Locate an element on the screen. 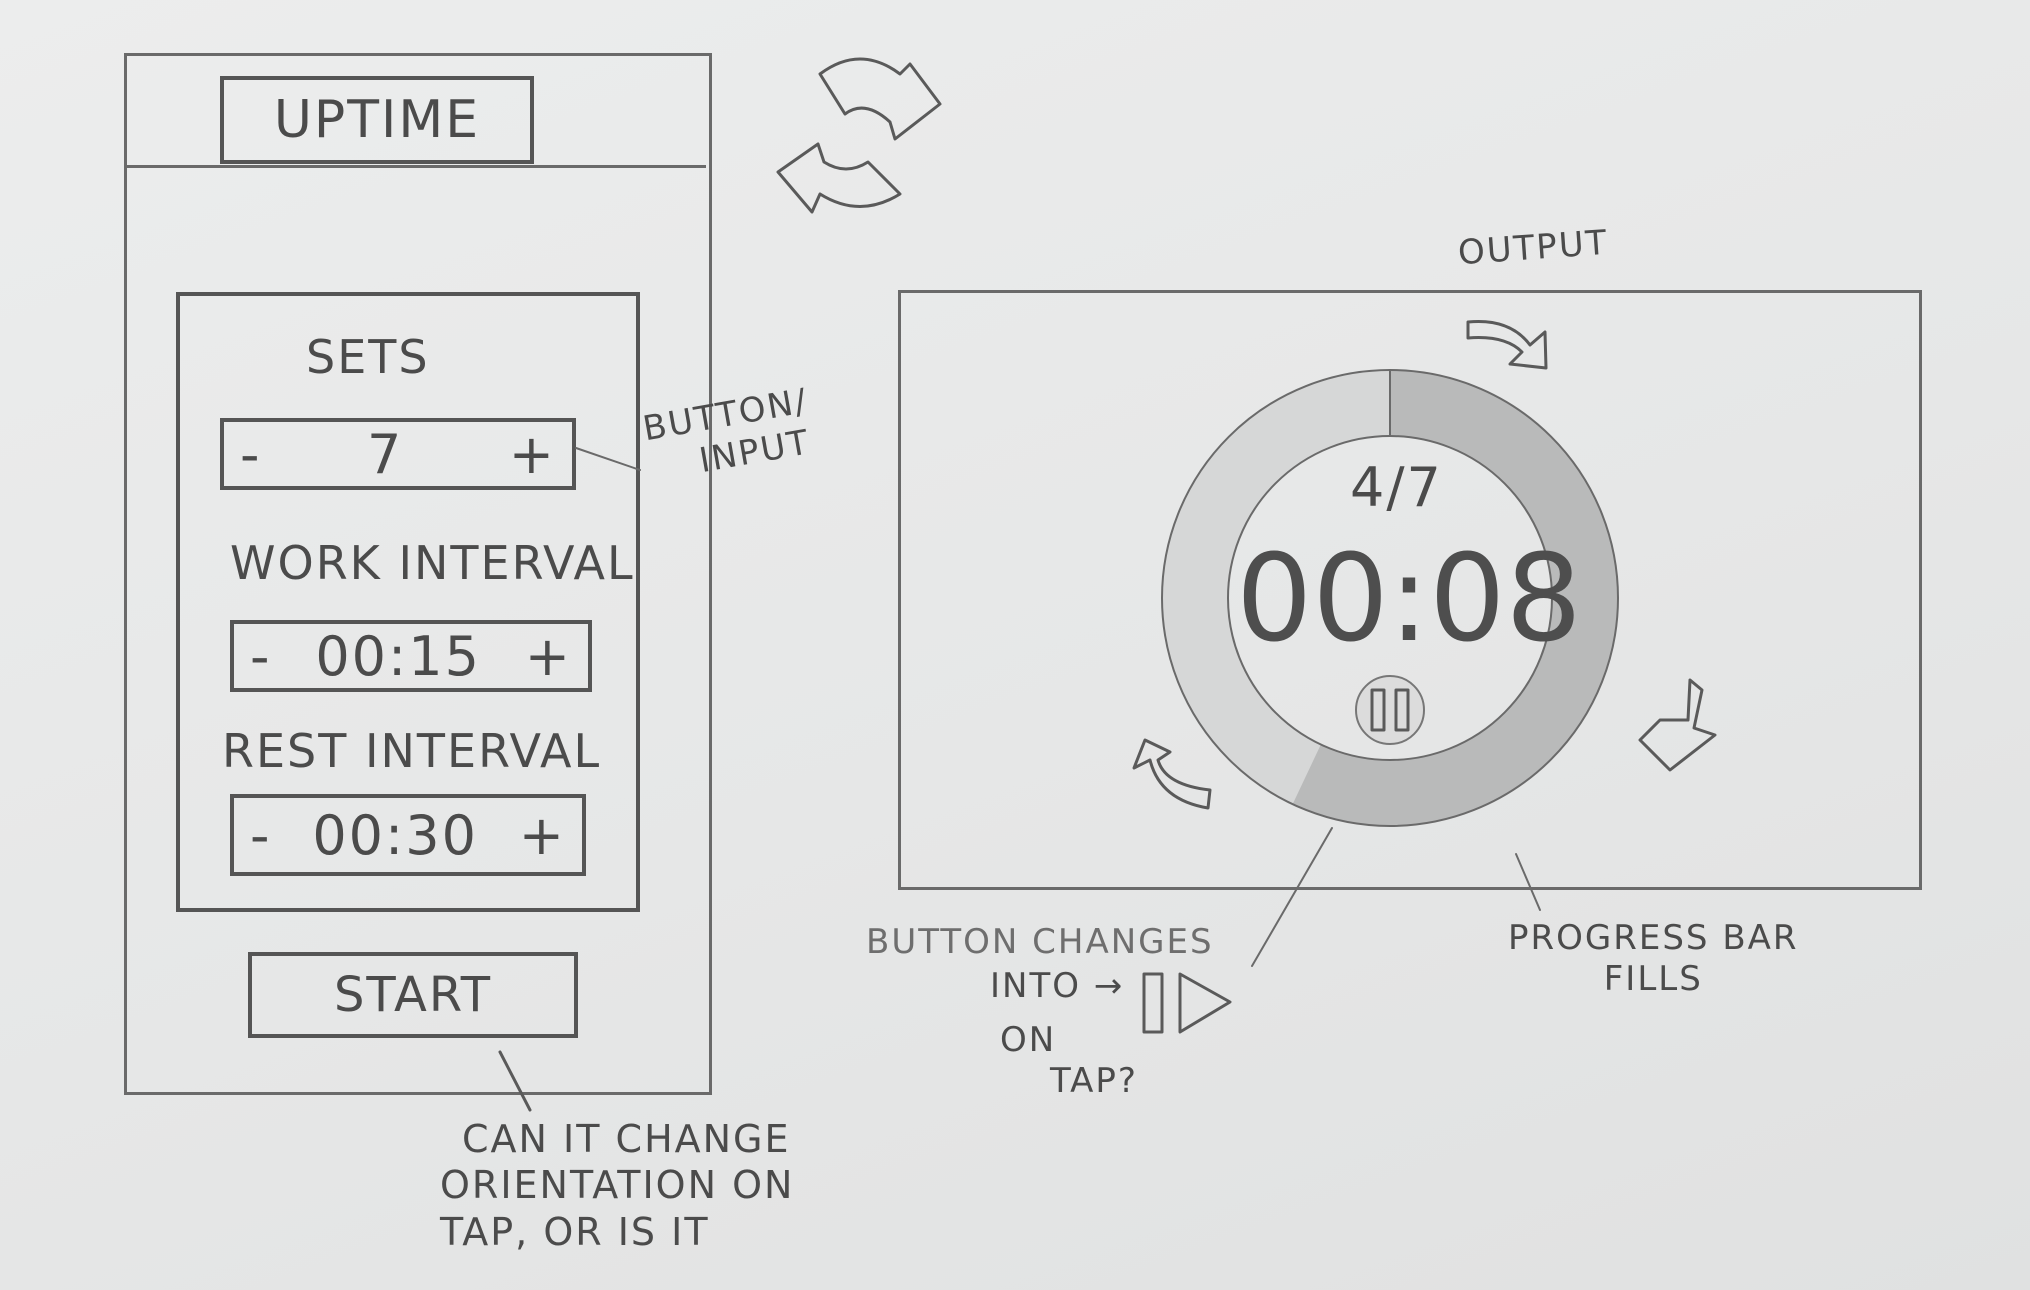 Image resolution: width=2030 pixels, height=1290 pixels. pause-button is located at coordinates (1390, 710).